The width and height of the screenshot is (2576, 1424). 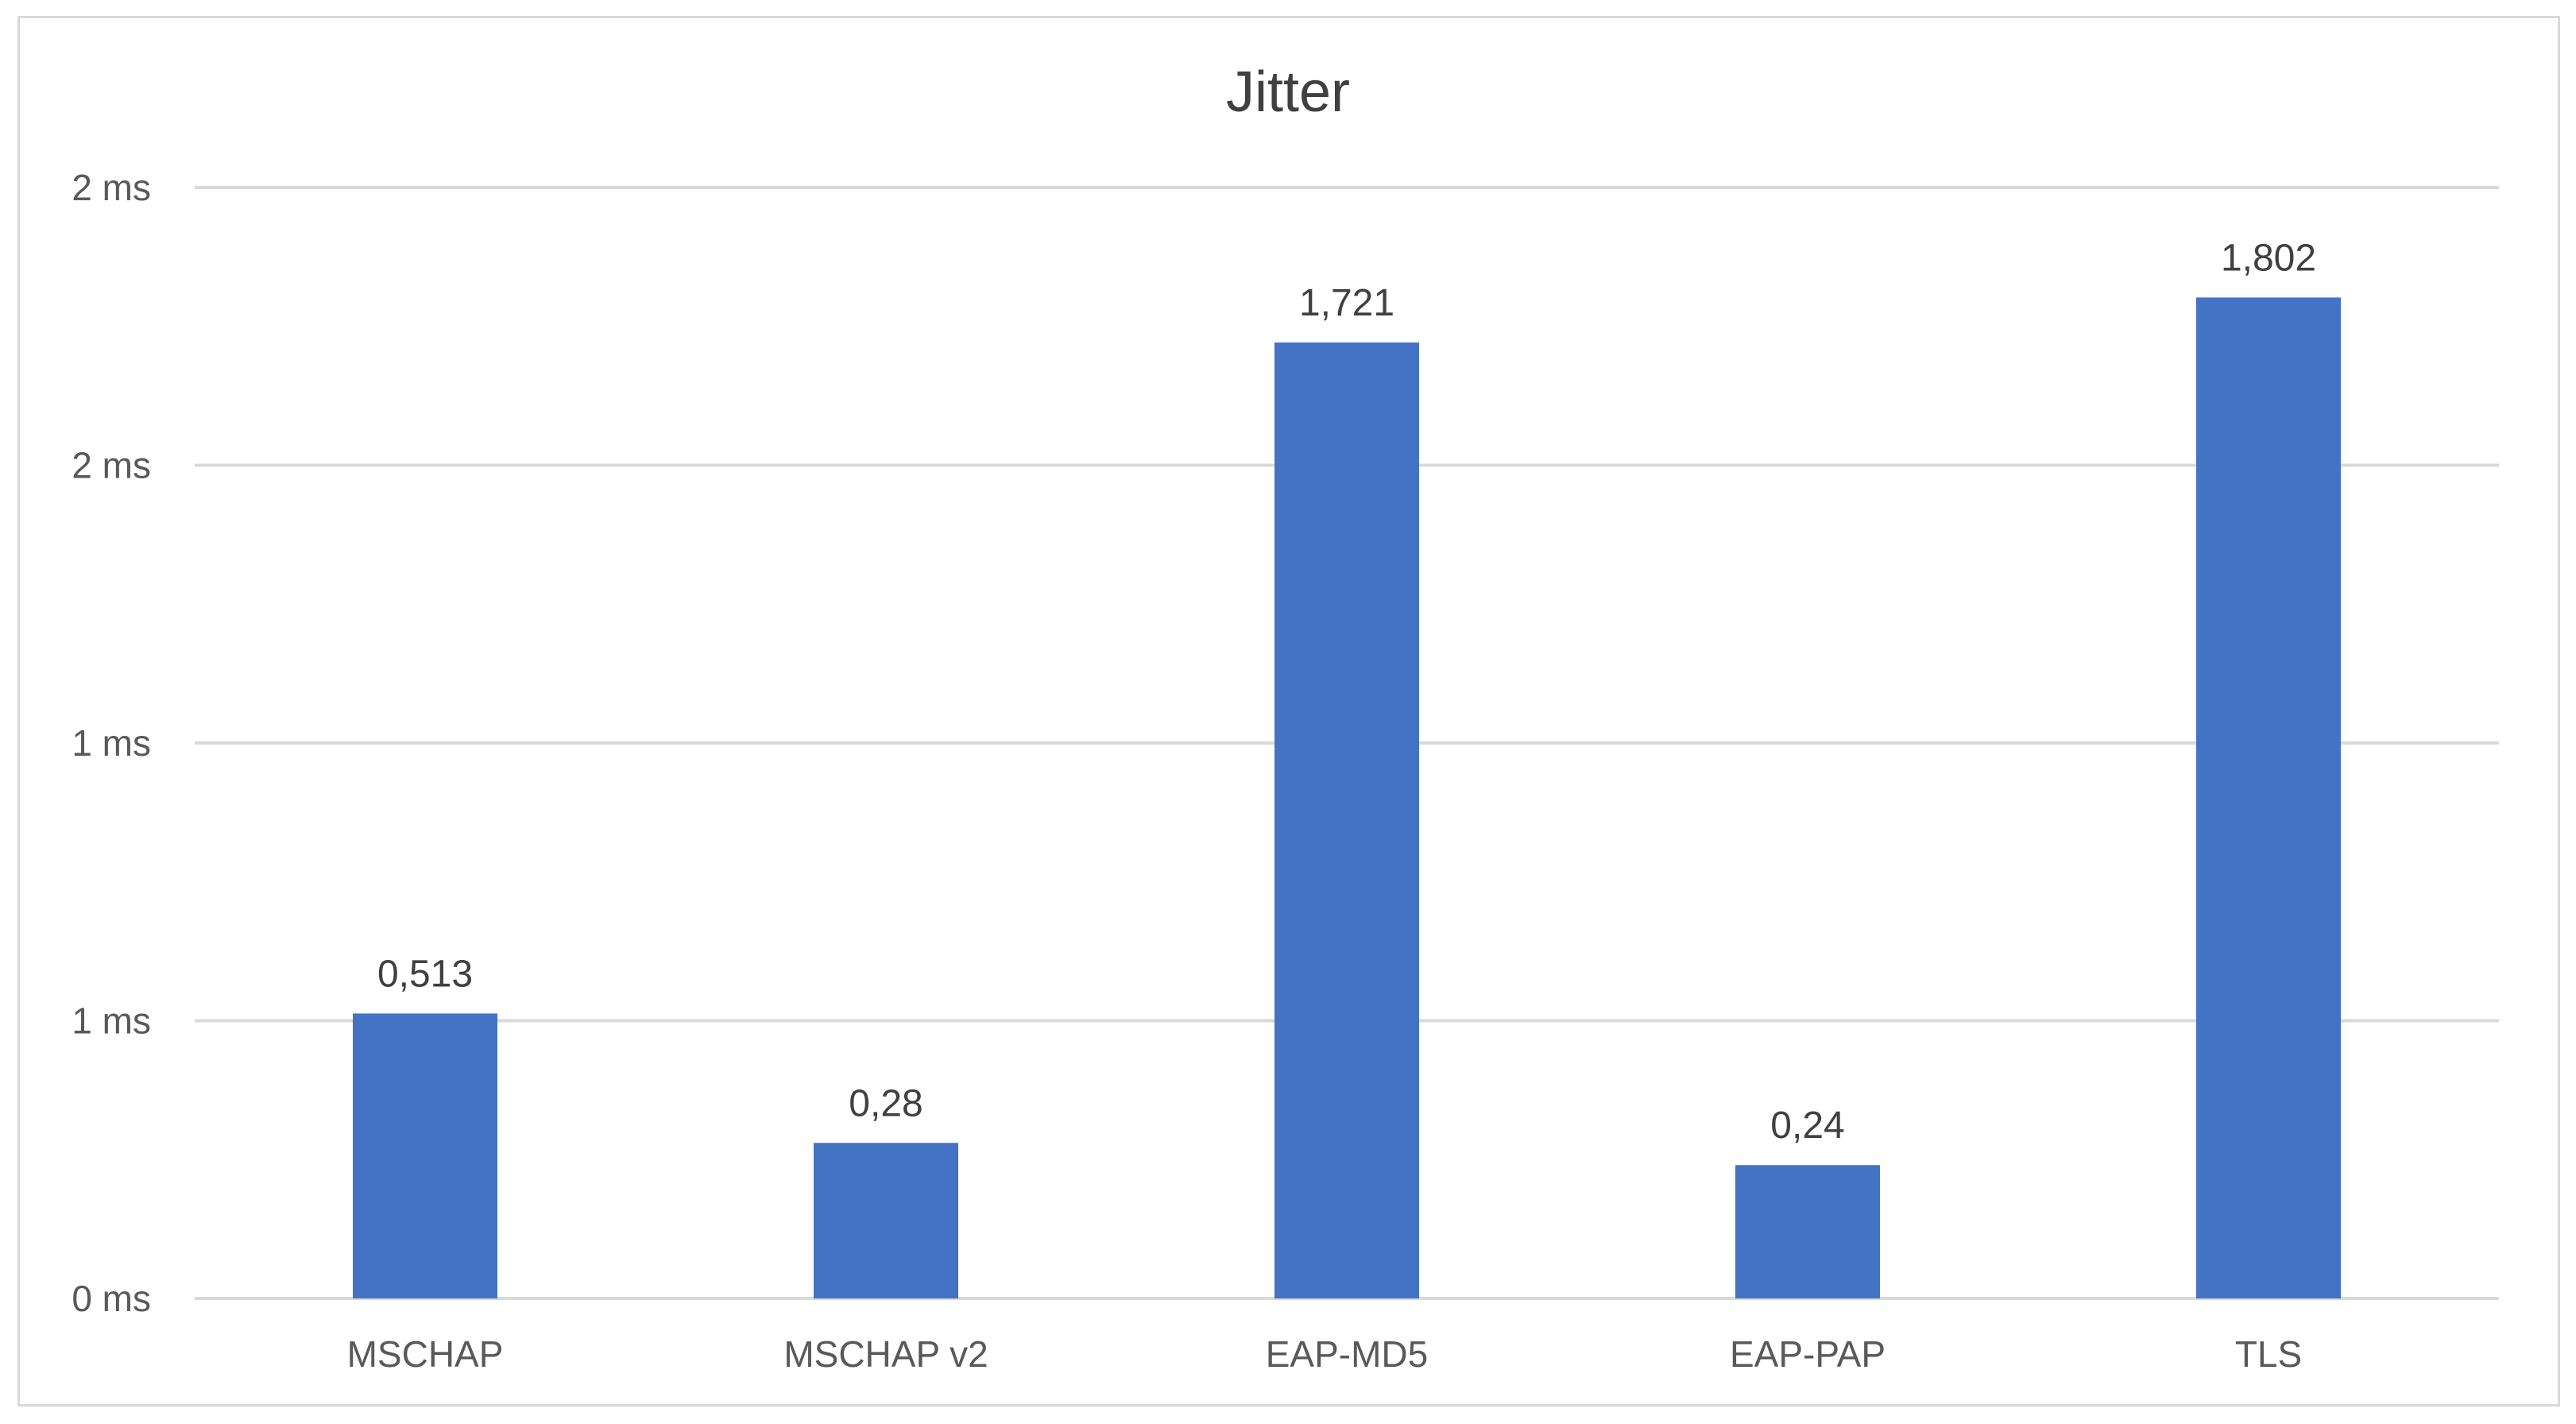 I want to click on x-tick-label: EAP-MD5, so click(x=1347, y=1354).